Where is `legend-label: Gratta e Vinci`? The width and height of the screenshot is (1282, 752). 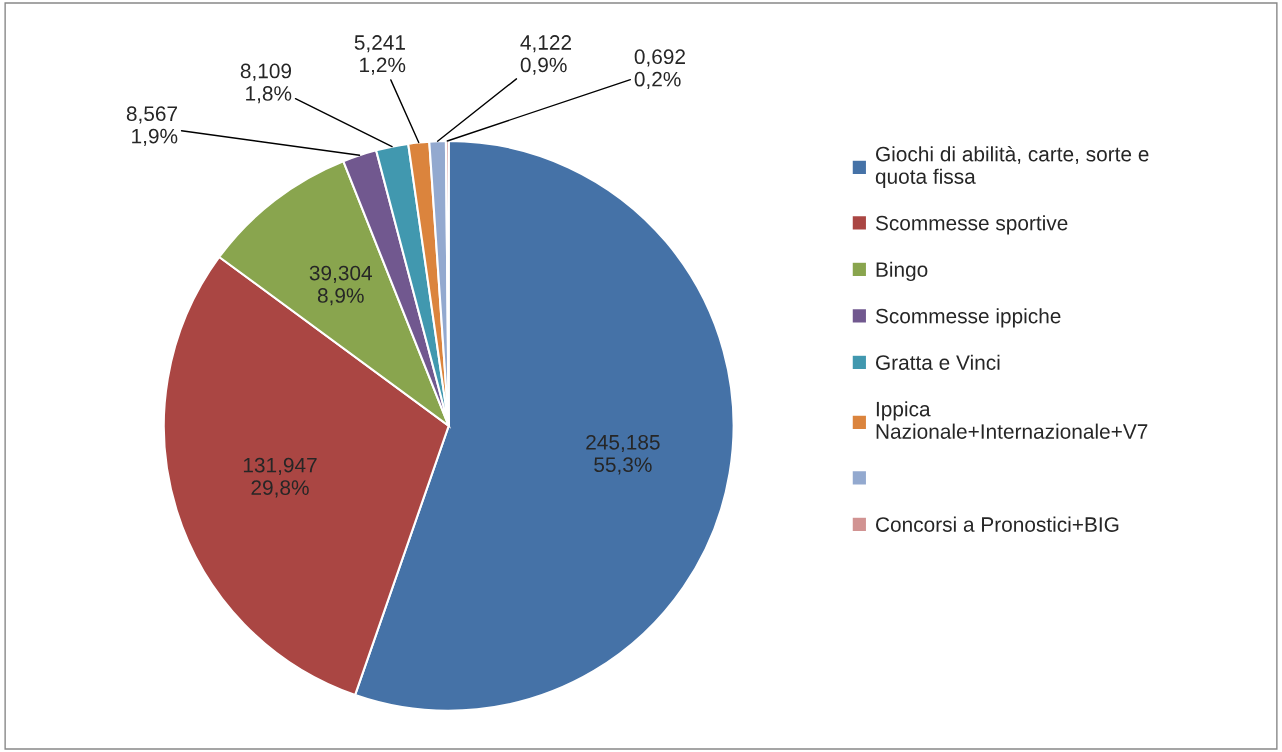 legend-label: Gratta e Vinci is located at coordinates (938, 362).